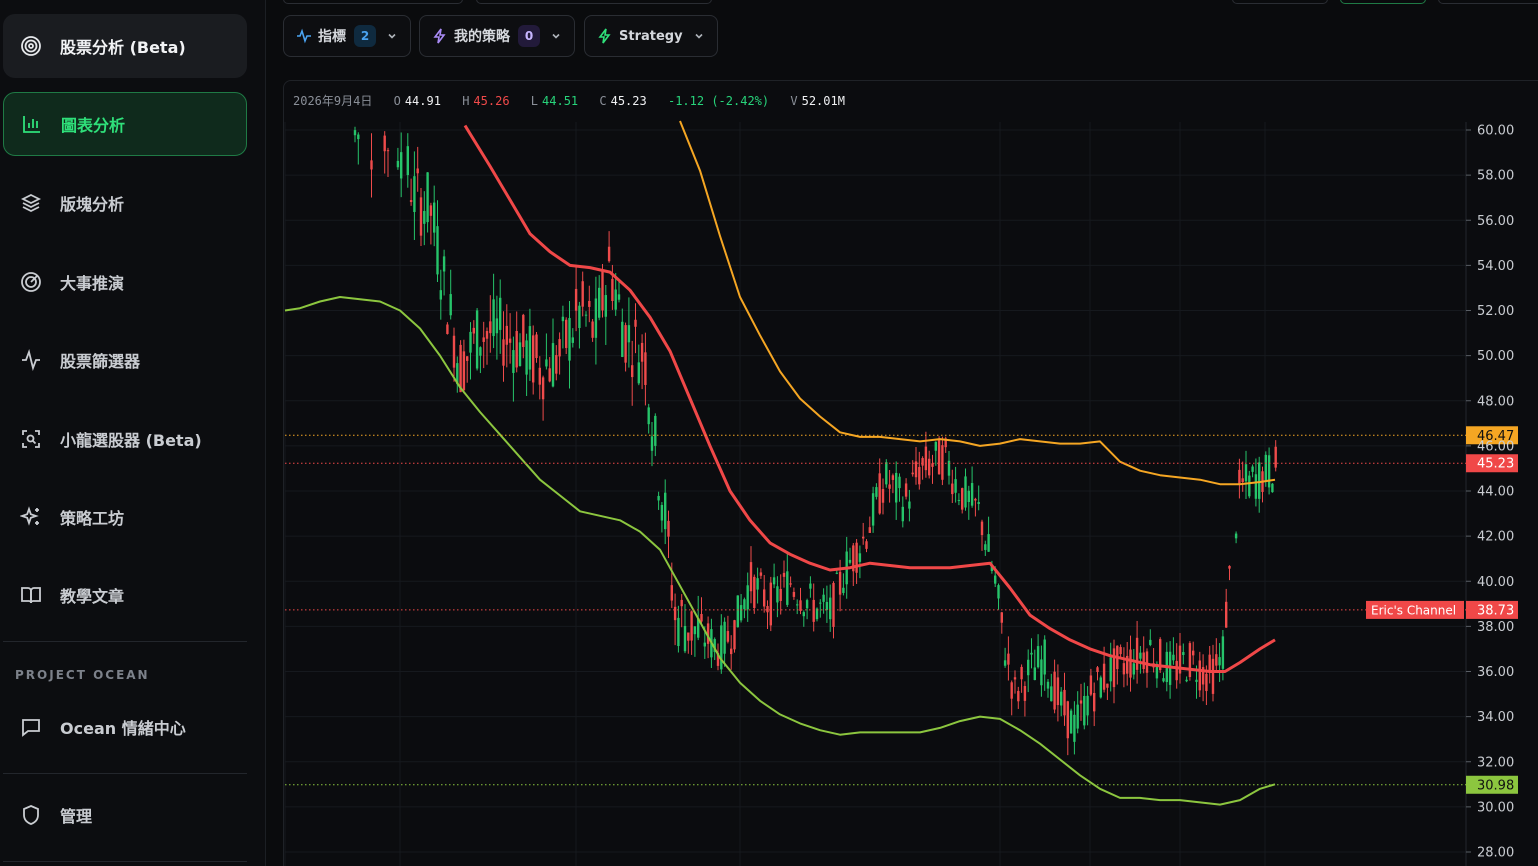  I want to click on sidebar-item-label: Ocean 情緒中心, so click(123, 728).